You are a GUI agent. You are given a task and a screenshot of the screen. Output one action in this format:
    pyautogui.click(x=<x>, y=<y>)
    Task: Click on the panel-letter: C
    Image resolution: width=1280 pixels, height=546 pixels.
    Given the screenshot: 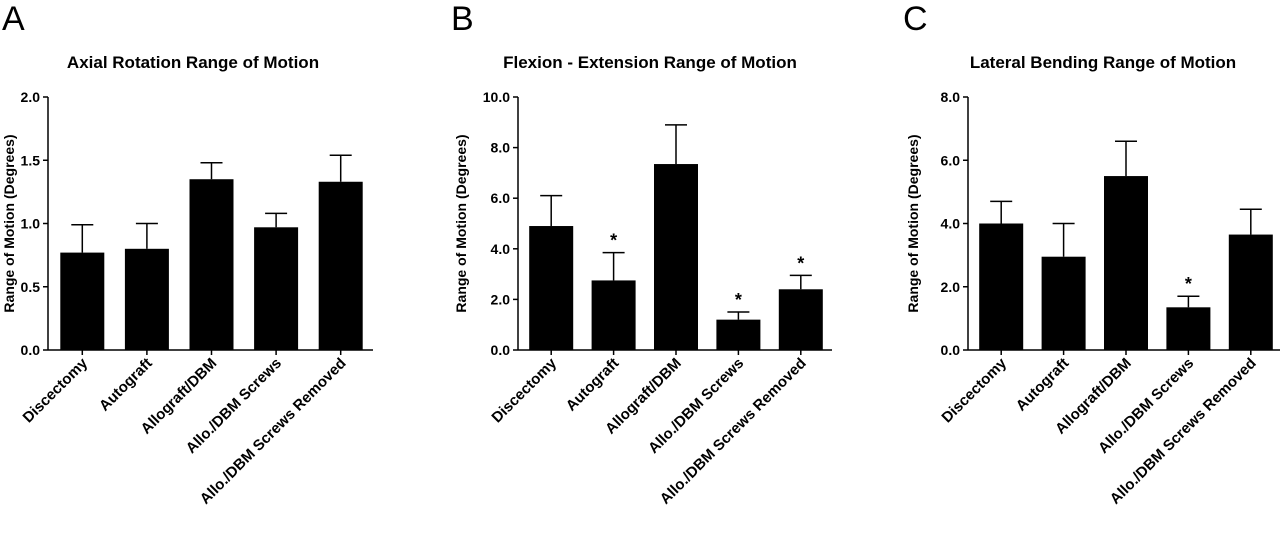 What is the action you would take?
    pyautogui.click(x=915, y=19)
    